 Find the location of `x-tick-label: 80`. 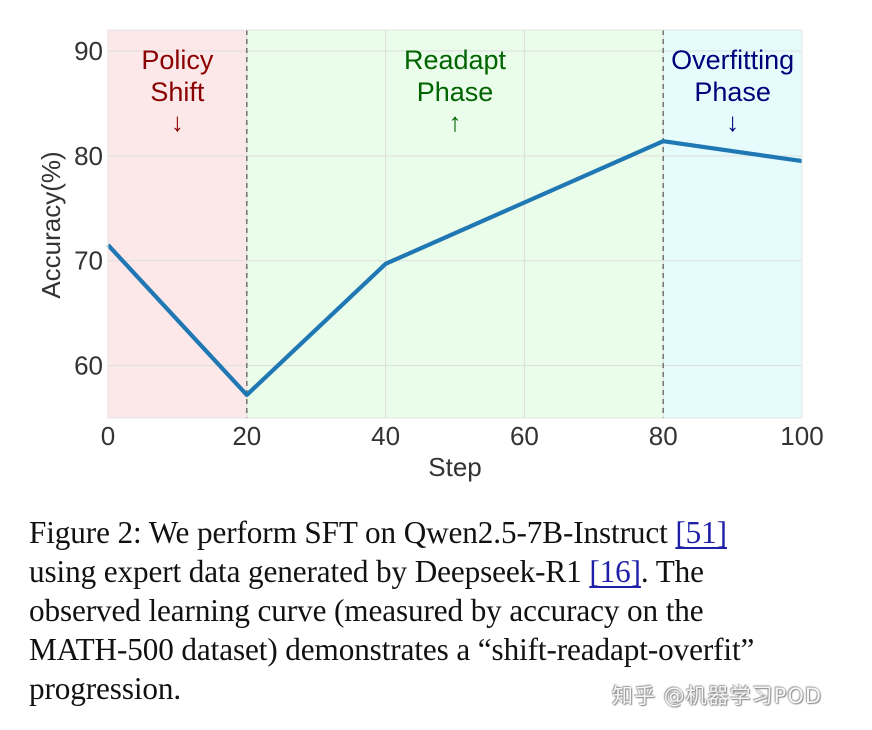

x-tick-label: 80 is located at coordinates (663, 436).